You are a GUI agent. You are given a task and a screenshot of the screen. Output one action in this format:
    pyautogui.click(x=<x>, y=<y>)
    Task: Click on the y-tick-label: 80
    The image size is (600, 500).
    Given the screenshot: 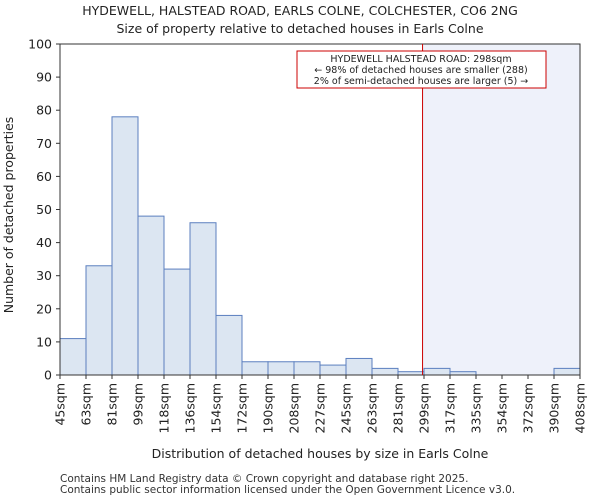 What is the action you would take?
    pyautogui.click(x=44, y=110)
    